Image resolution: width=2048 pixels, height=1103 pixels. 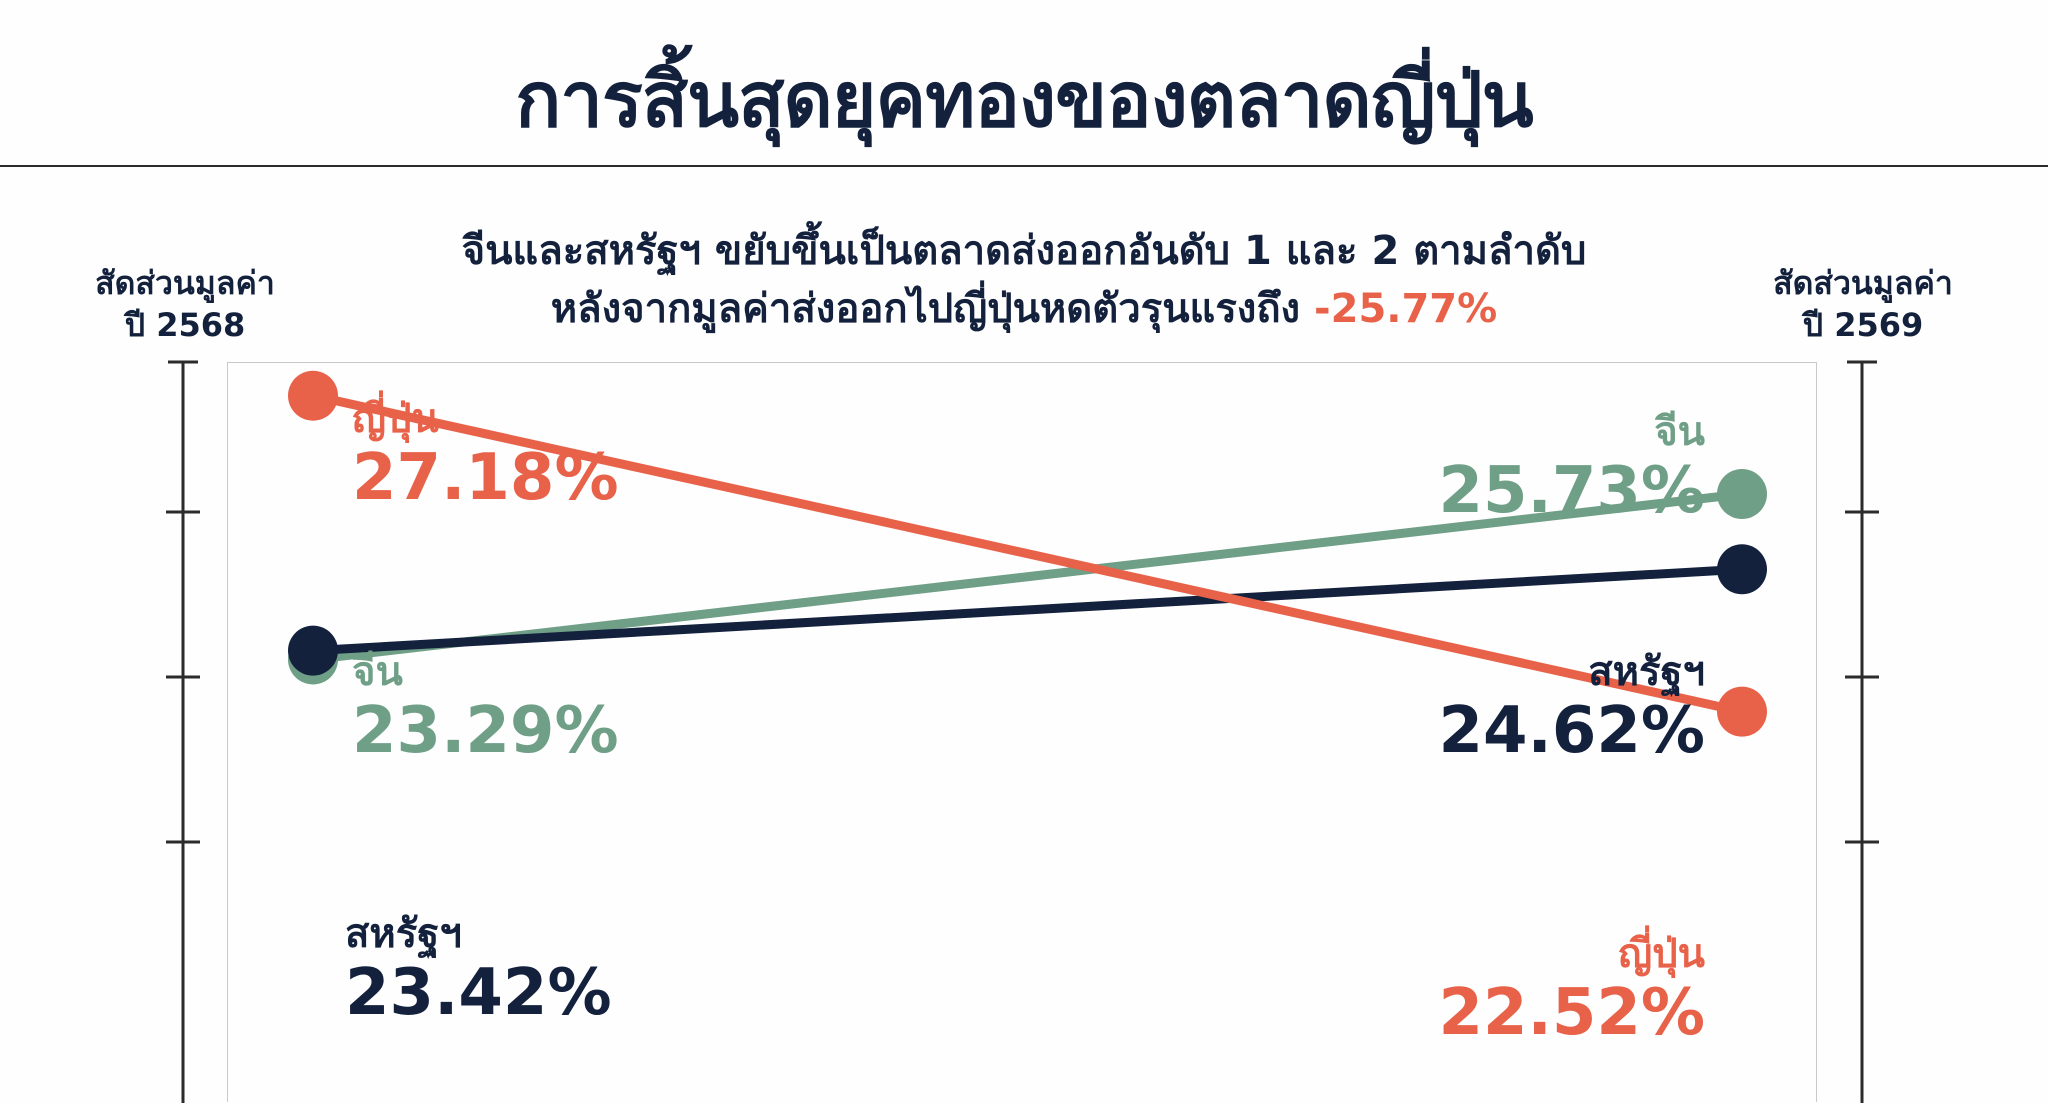 I want to click on value-usa-2568: 23.42%, so click(x=478, y=993).